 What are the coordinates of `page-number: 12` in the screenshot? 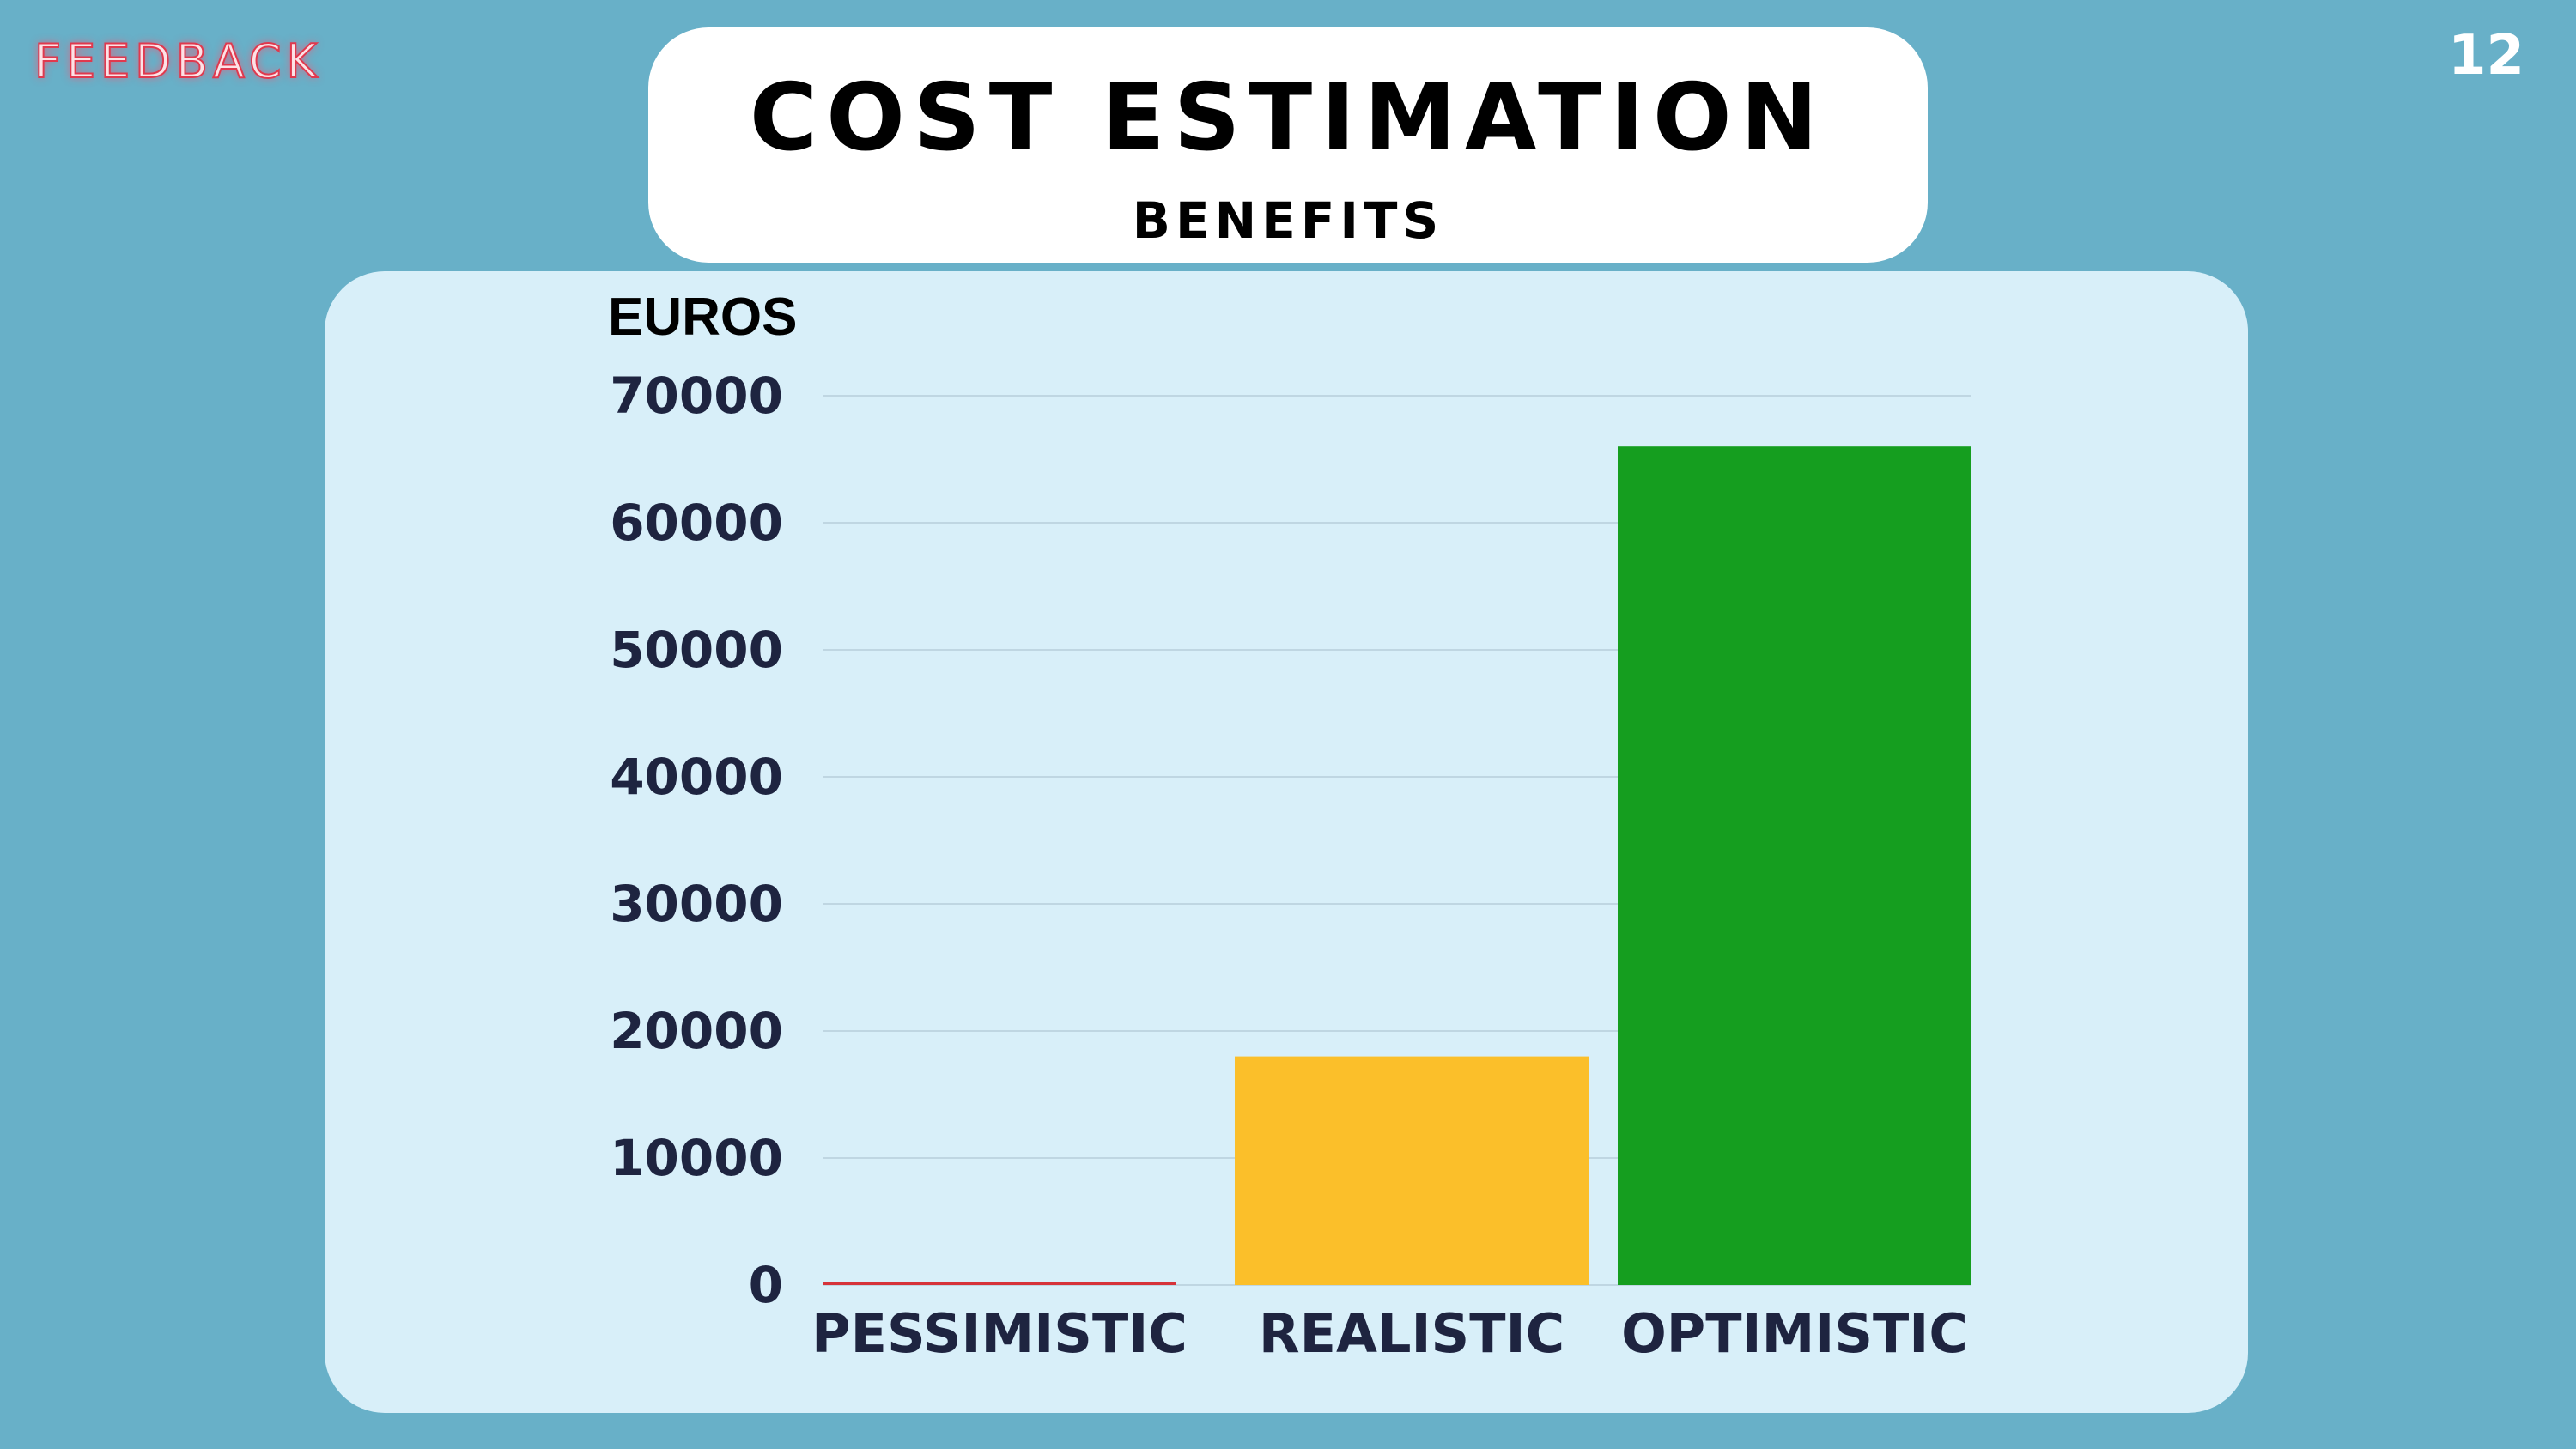 It's located at (2485, 56).